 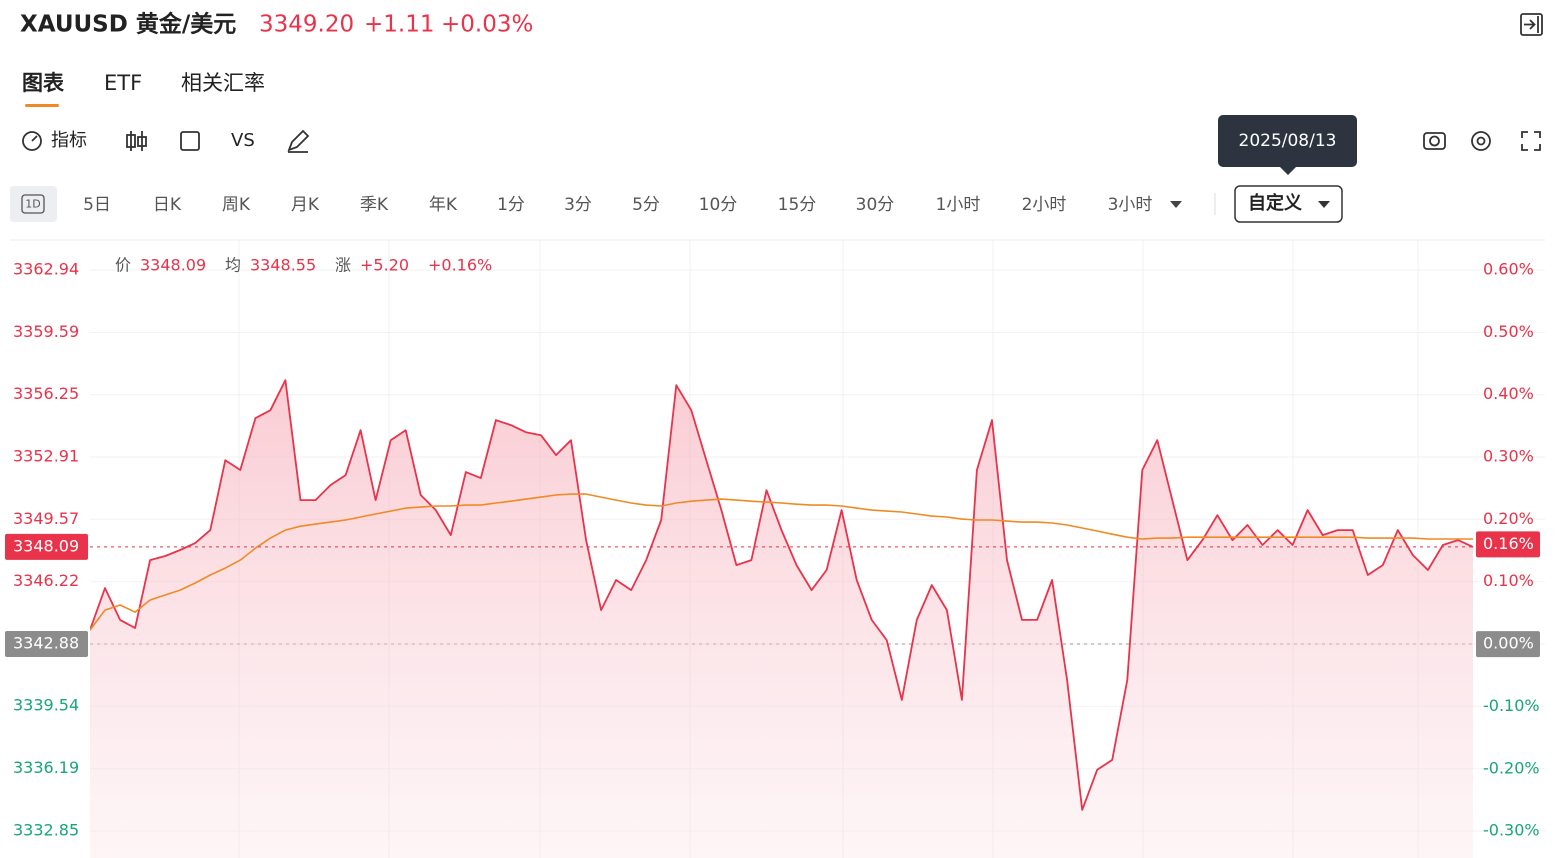 What do you see at coordinates (128, 24) in the screenshot?
I see `symbol: XAUUSD 黄金/美元` at bounding box center [128, 24].